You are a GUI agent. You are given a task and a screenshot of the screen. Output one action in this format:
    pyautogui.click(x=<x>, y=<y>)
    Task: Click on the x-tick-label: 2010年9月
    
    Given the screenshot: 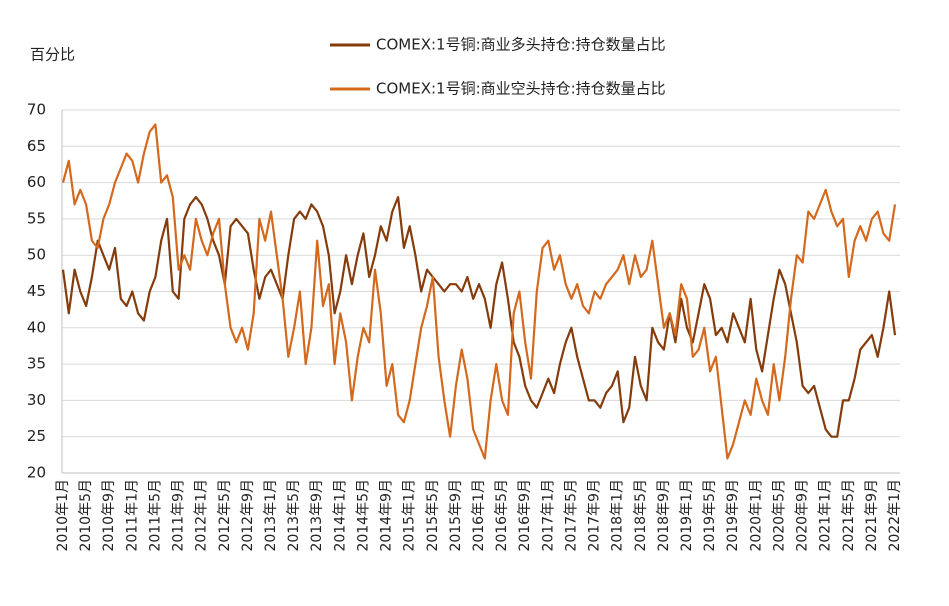 What is the action you would take?
    pyautogui.click(x=109, y=515)
    